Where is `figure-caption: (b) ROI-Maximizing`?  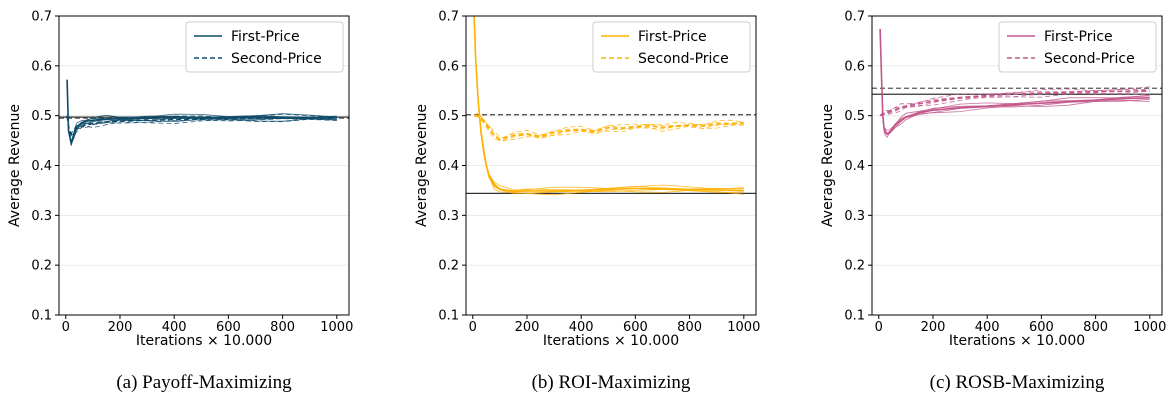
figure-caption: (b) ROI-Maximizing is located at coordinates (611, 382).